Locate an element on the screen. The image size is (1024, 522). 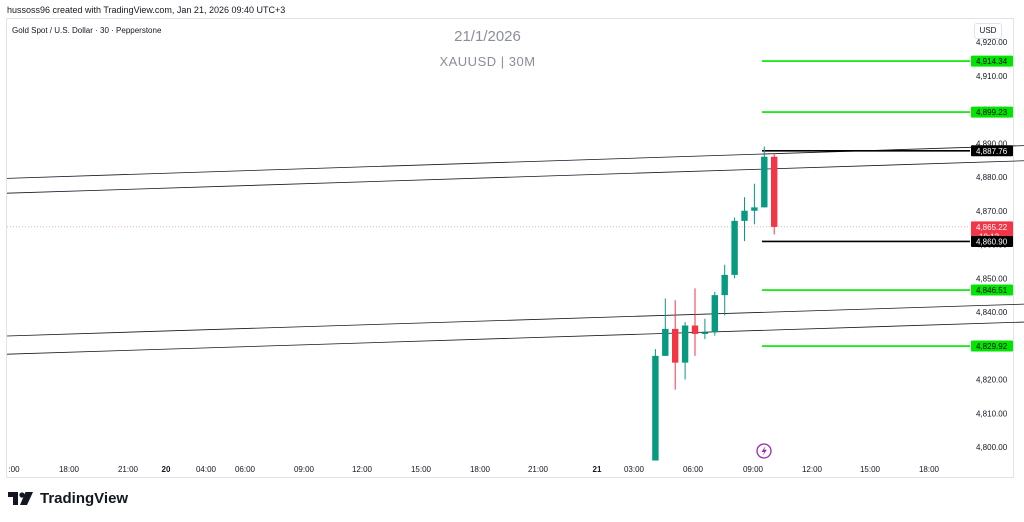
price-tag-label: 4,899.23 is located at coordinates (992, 112).